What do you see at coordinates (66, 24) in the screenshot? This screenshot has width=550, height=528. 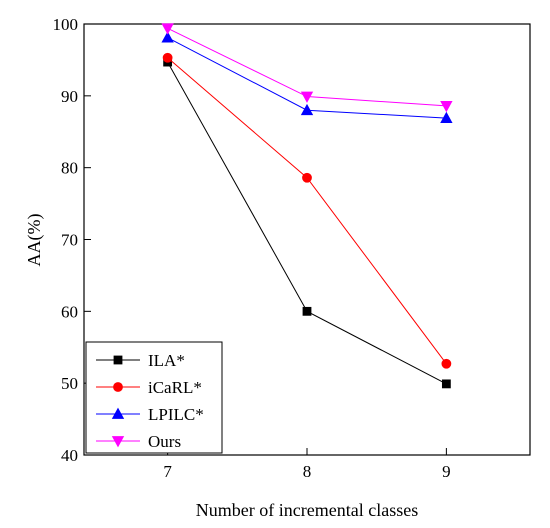 I see `y-tick-label: 100` at bounding box center [66, 24].